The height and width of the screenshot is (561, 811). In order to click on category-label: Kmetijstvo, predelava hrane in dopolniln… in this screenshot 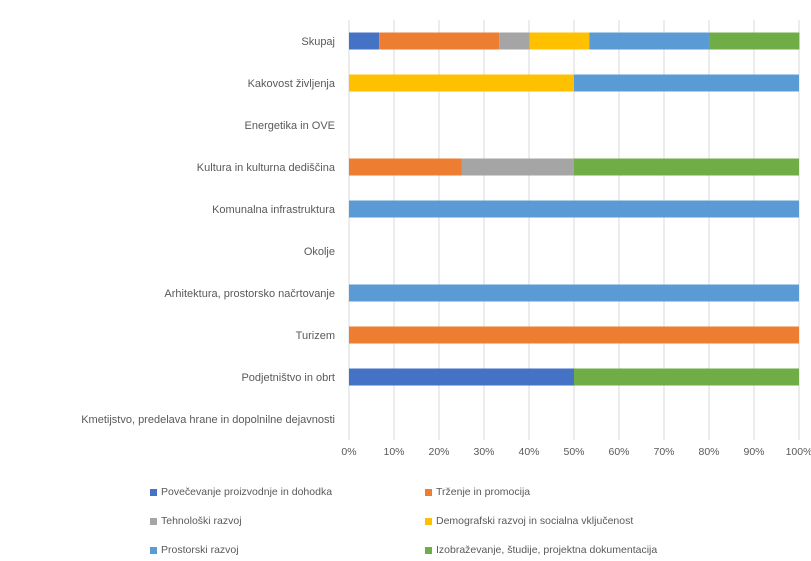, I will do `click(208, 420)`.